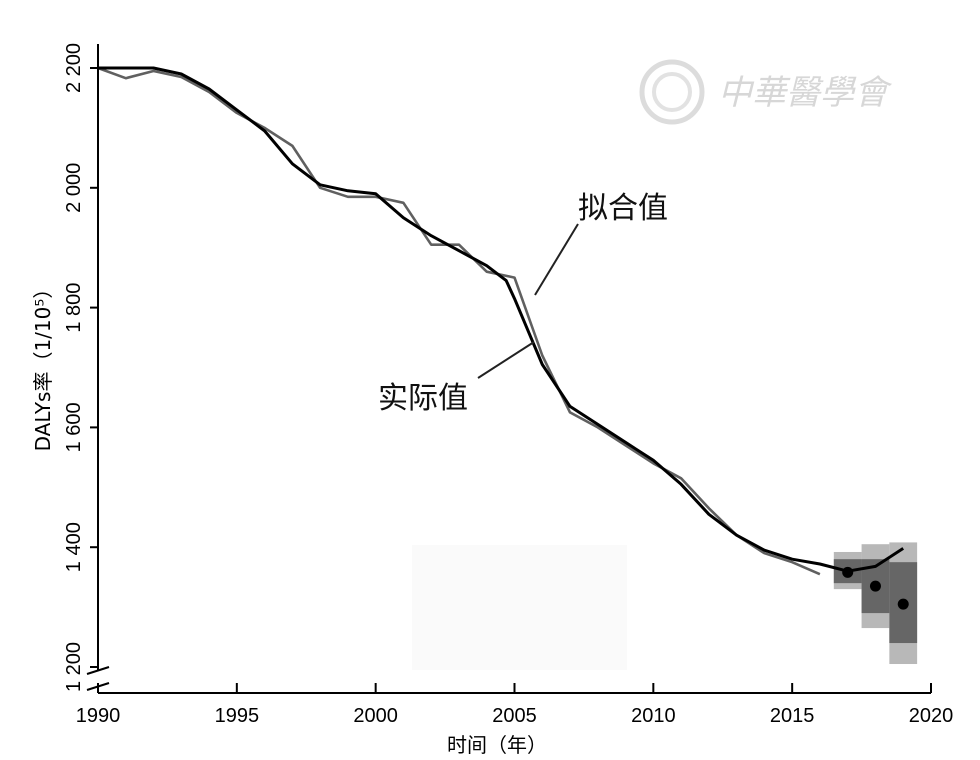  Describe the element at coordinates (792, 716) in the screenshot. I see `x-tick-label-2015: 2015` at that location.